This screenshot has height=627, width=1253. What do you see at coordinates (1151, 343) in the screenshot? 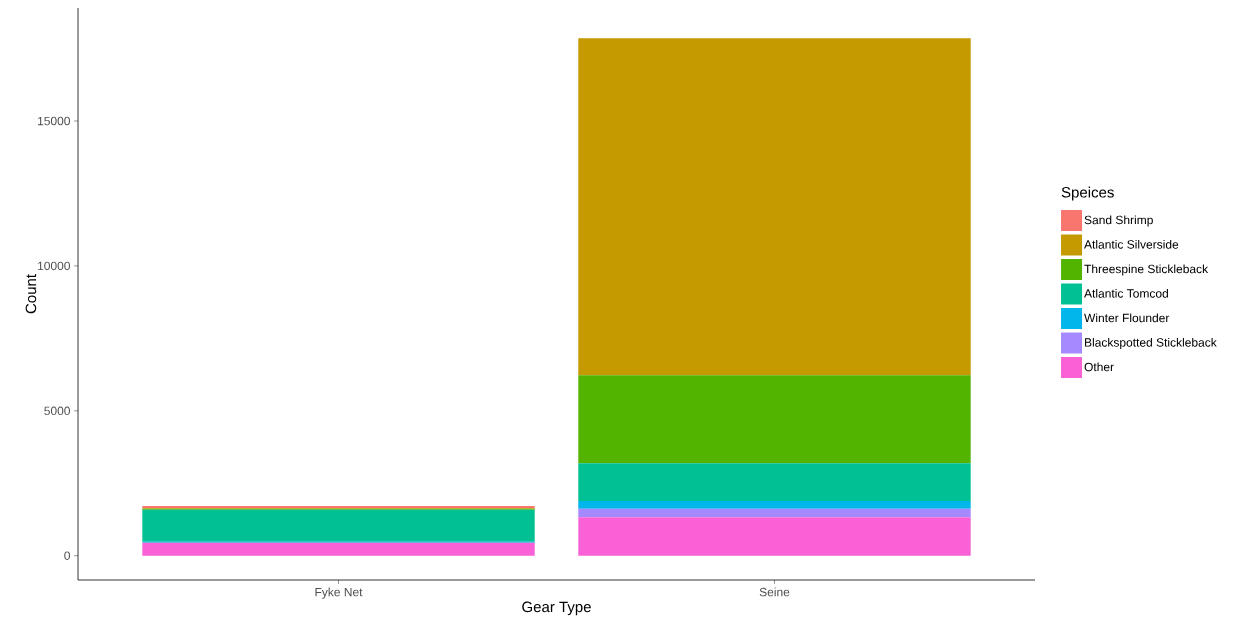
I see `legend-label: Blackspotted Stickleback` at bounding box center [1151, 343].